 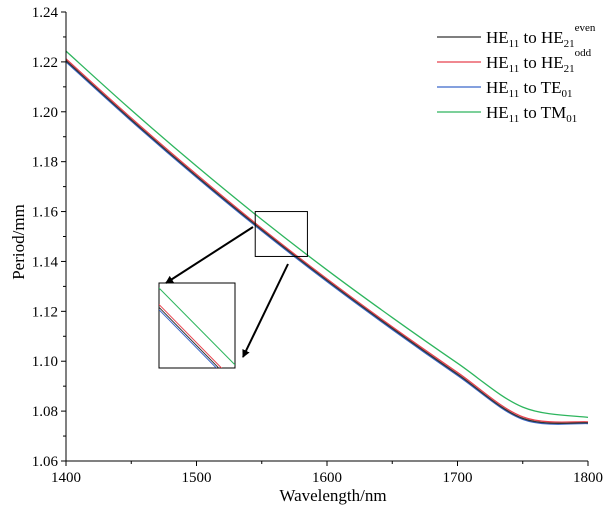 What do you see at coordinates (458, 478) in the screenshot?
I see `x-tick-label: 1700` at bounding box center [458, 478].